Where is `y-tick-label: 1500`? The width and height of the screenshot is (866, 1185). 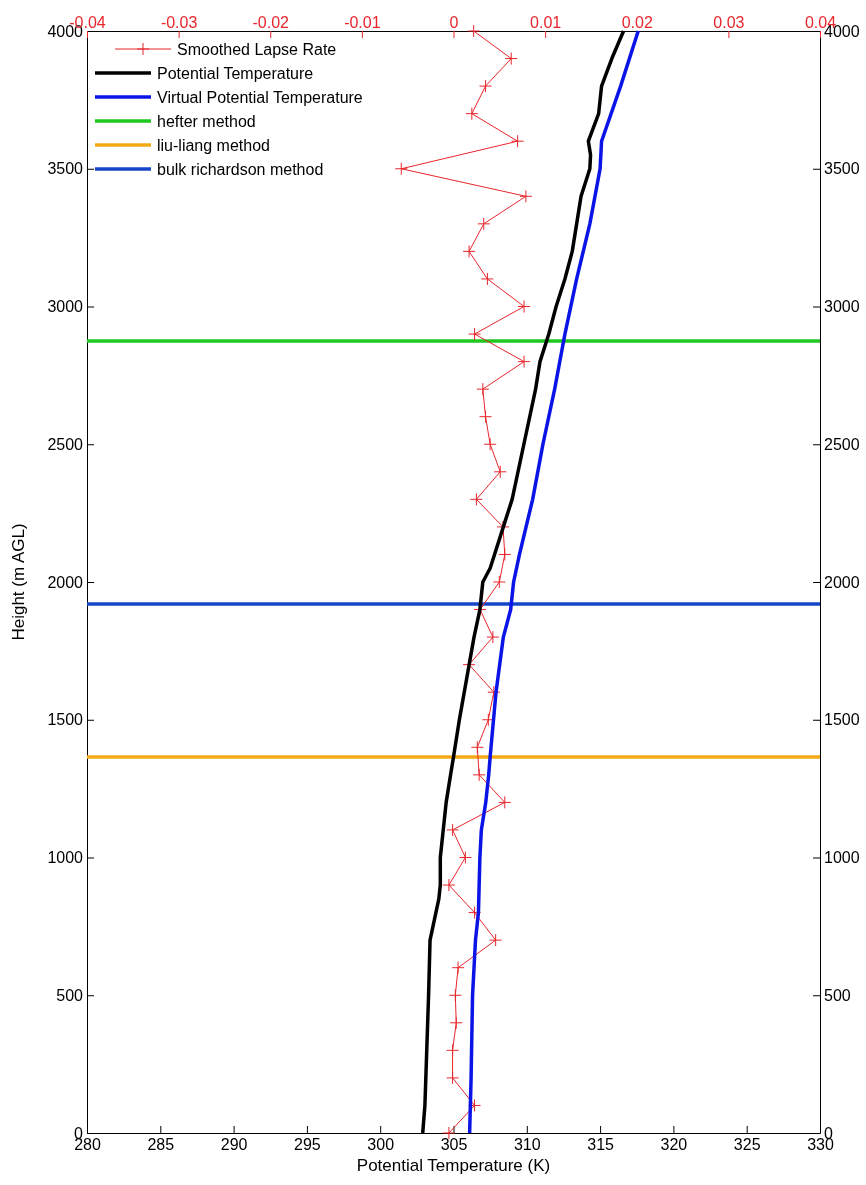 y-tick-label: 1500 is located at coordinates (65, 720).